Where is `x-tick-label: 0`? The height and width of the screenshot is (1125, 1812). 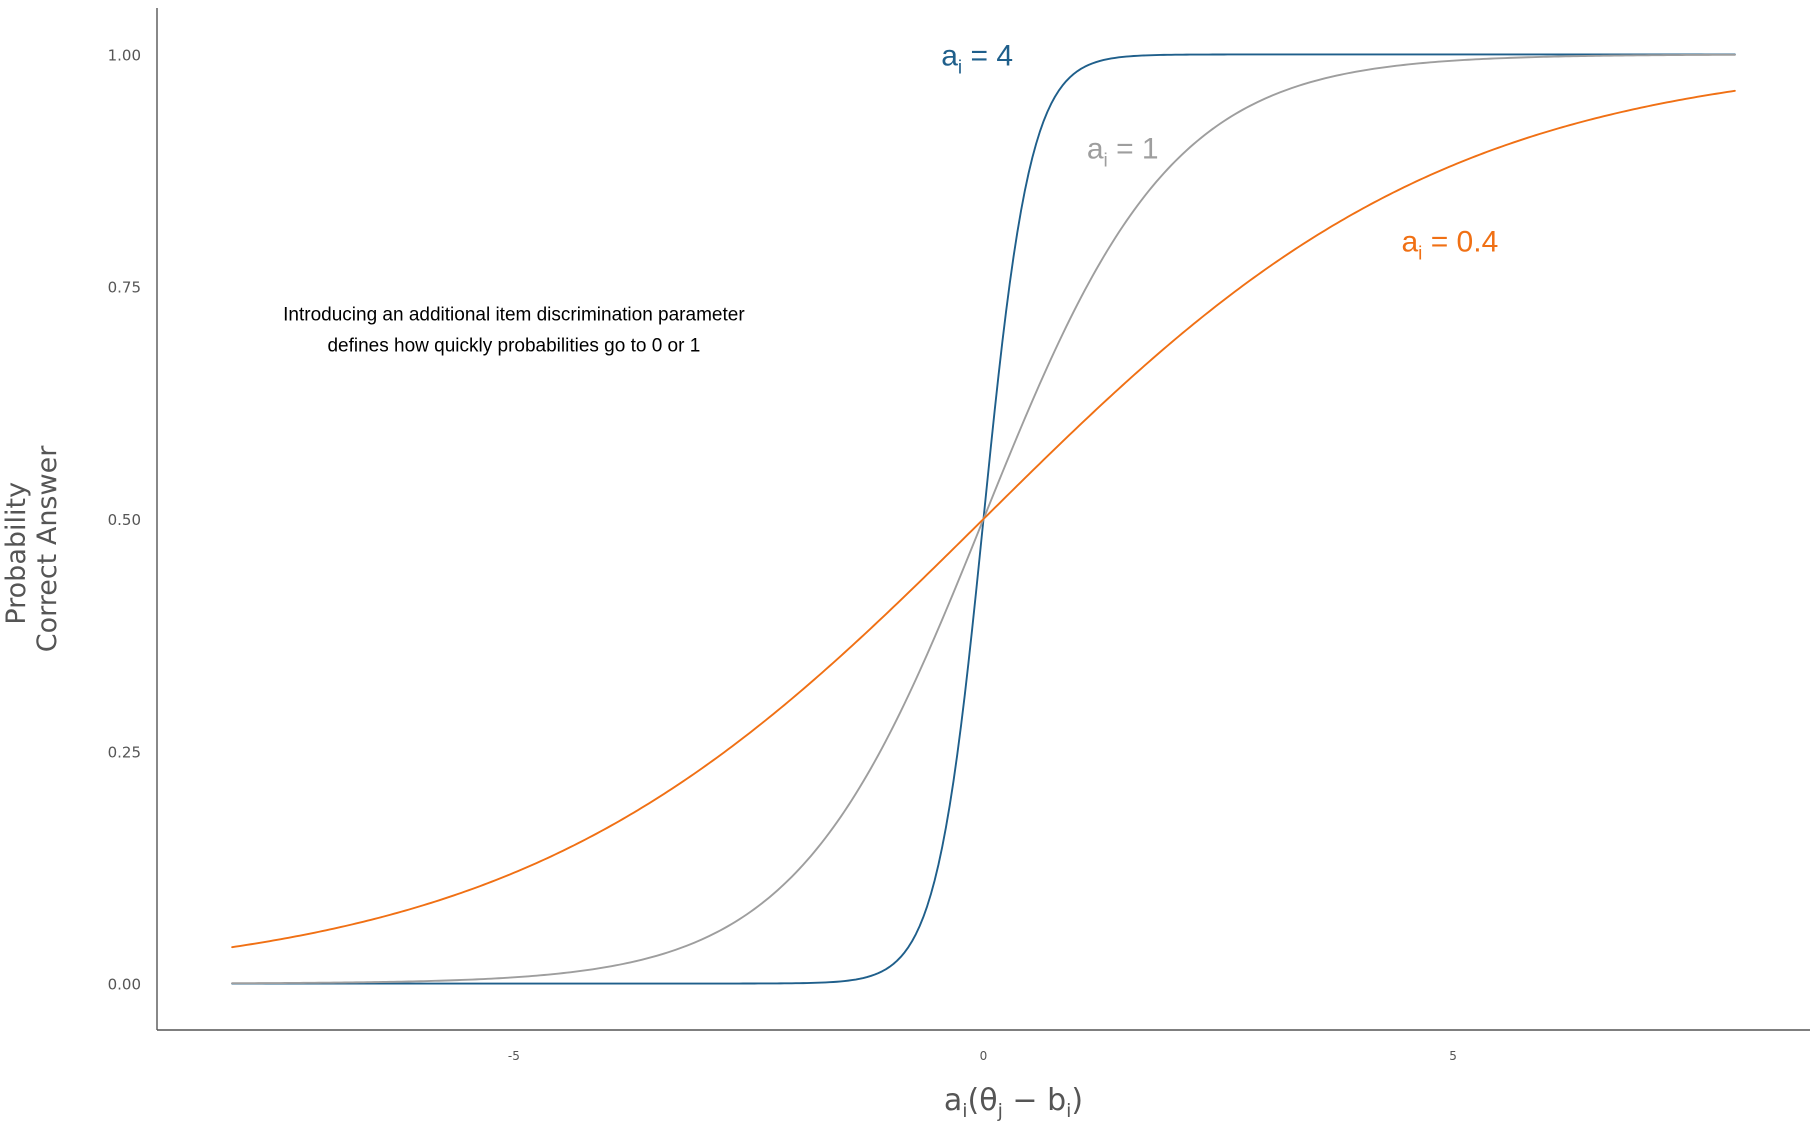
x-tick-label: 0 is located at coordinates (984, 1056).